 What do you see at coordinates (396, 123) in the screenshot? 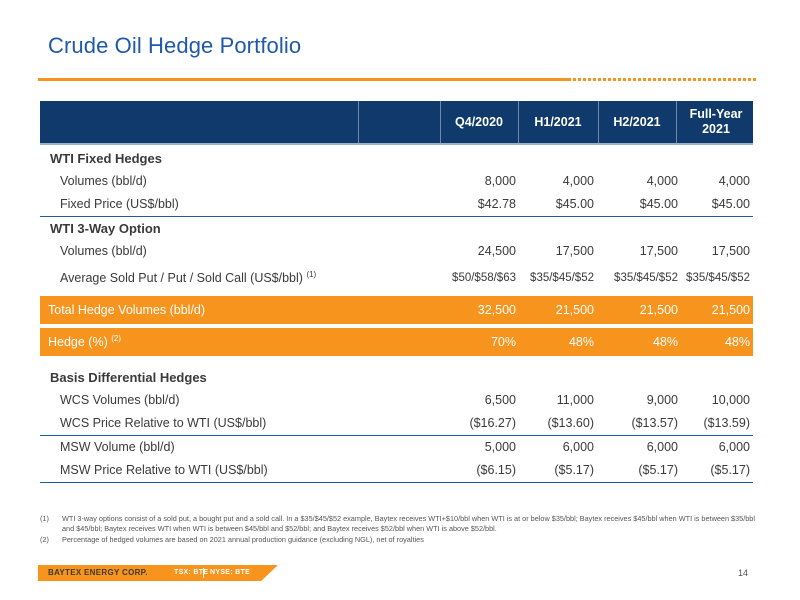
I see `table-header-row: Q4/2020 H1/2021 H2/2021 Full-Year 2021` at bounding box center [396, 123].